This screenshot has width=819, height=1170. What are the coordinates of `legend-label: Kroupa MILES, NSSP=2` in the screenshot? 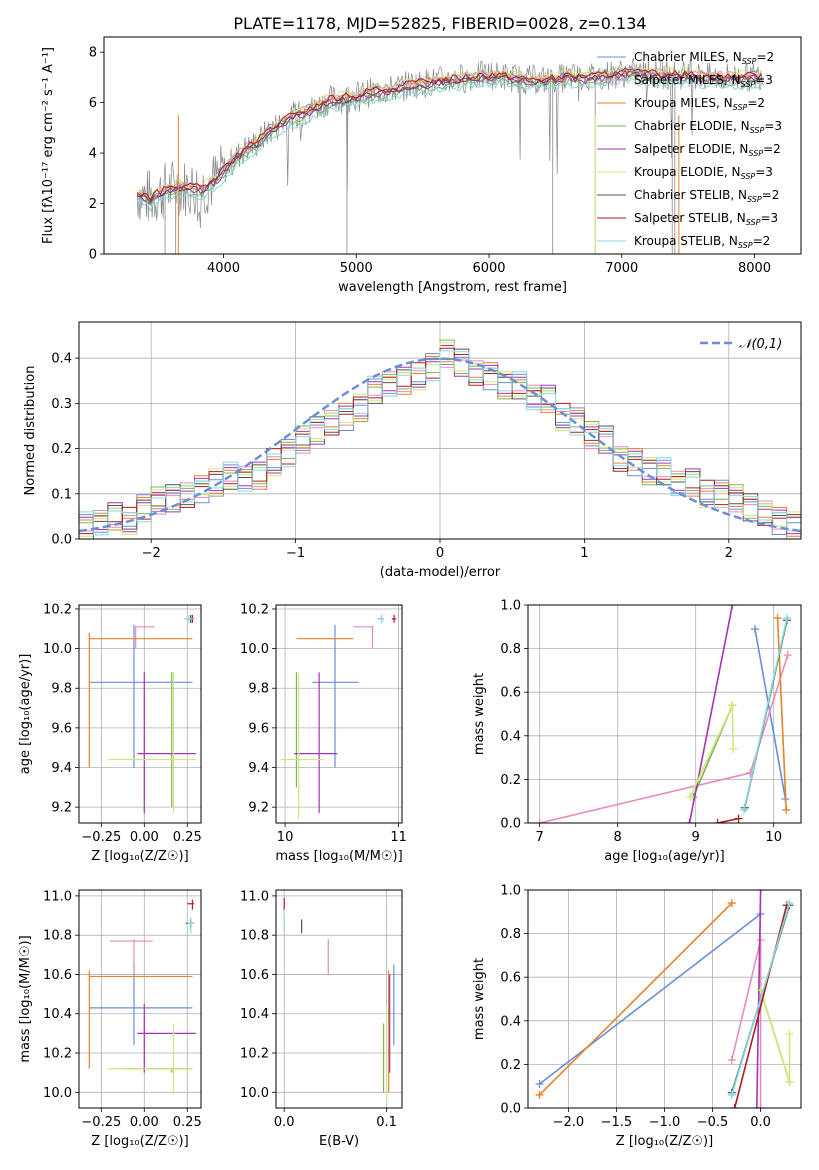 It's located at (699, 104).